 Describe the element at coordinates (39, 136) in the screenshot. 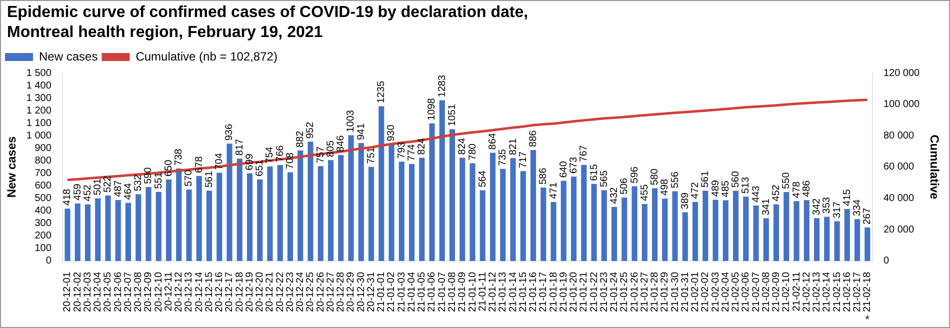

I see `y-tick-label: 1 000` at that location.